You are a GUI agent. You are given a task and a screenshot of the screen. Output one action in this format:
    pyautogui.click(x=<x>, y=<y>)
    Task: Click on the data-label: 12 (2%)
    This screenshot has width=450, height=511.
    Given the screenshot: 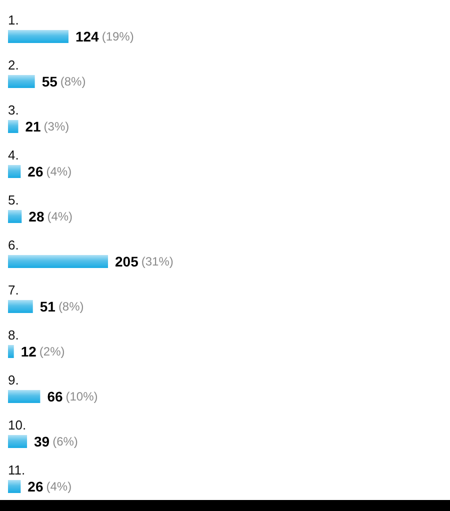 What is the action you would take?
    pyautogui.click(x=42, y=352)
    